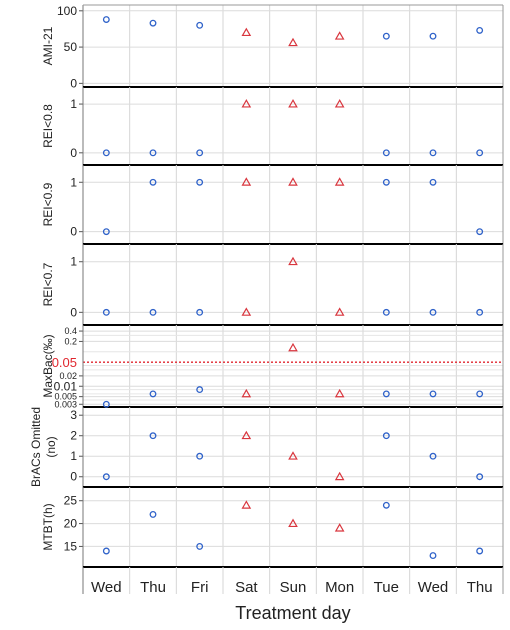 This screenshot has width=510, height=630. What do you see at coordinates (64, 362) in the screenshot?
I see `threshold-label: 0.05` at bounding box center [64, 362].